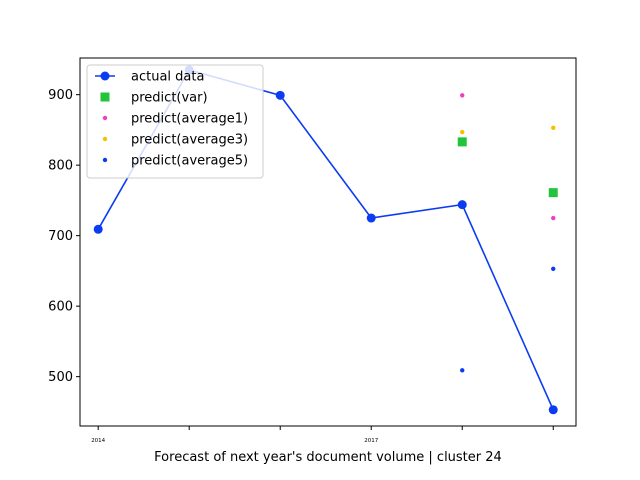  I want to click on y-tick-label: 900, so click(60, 95).